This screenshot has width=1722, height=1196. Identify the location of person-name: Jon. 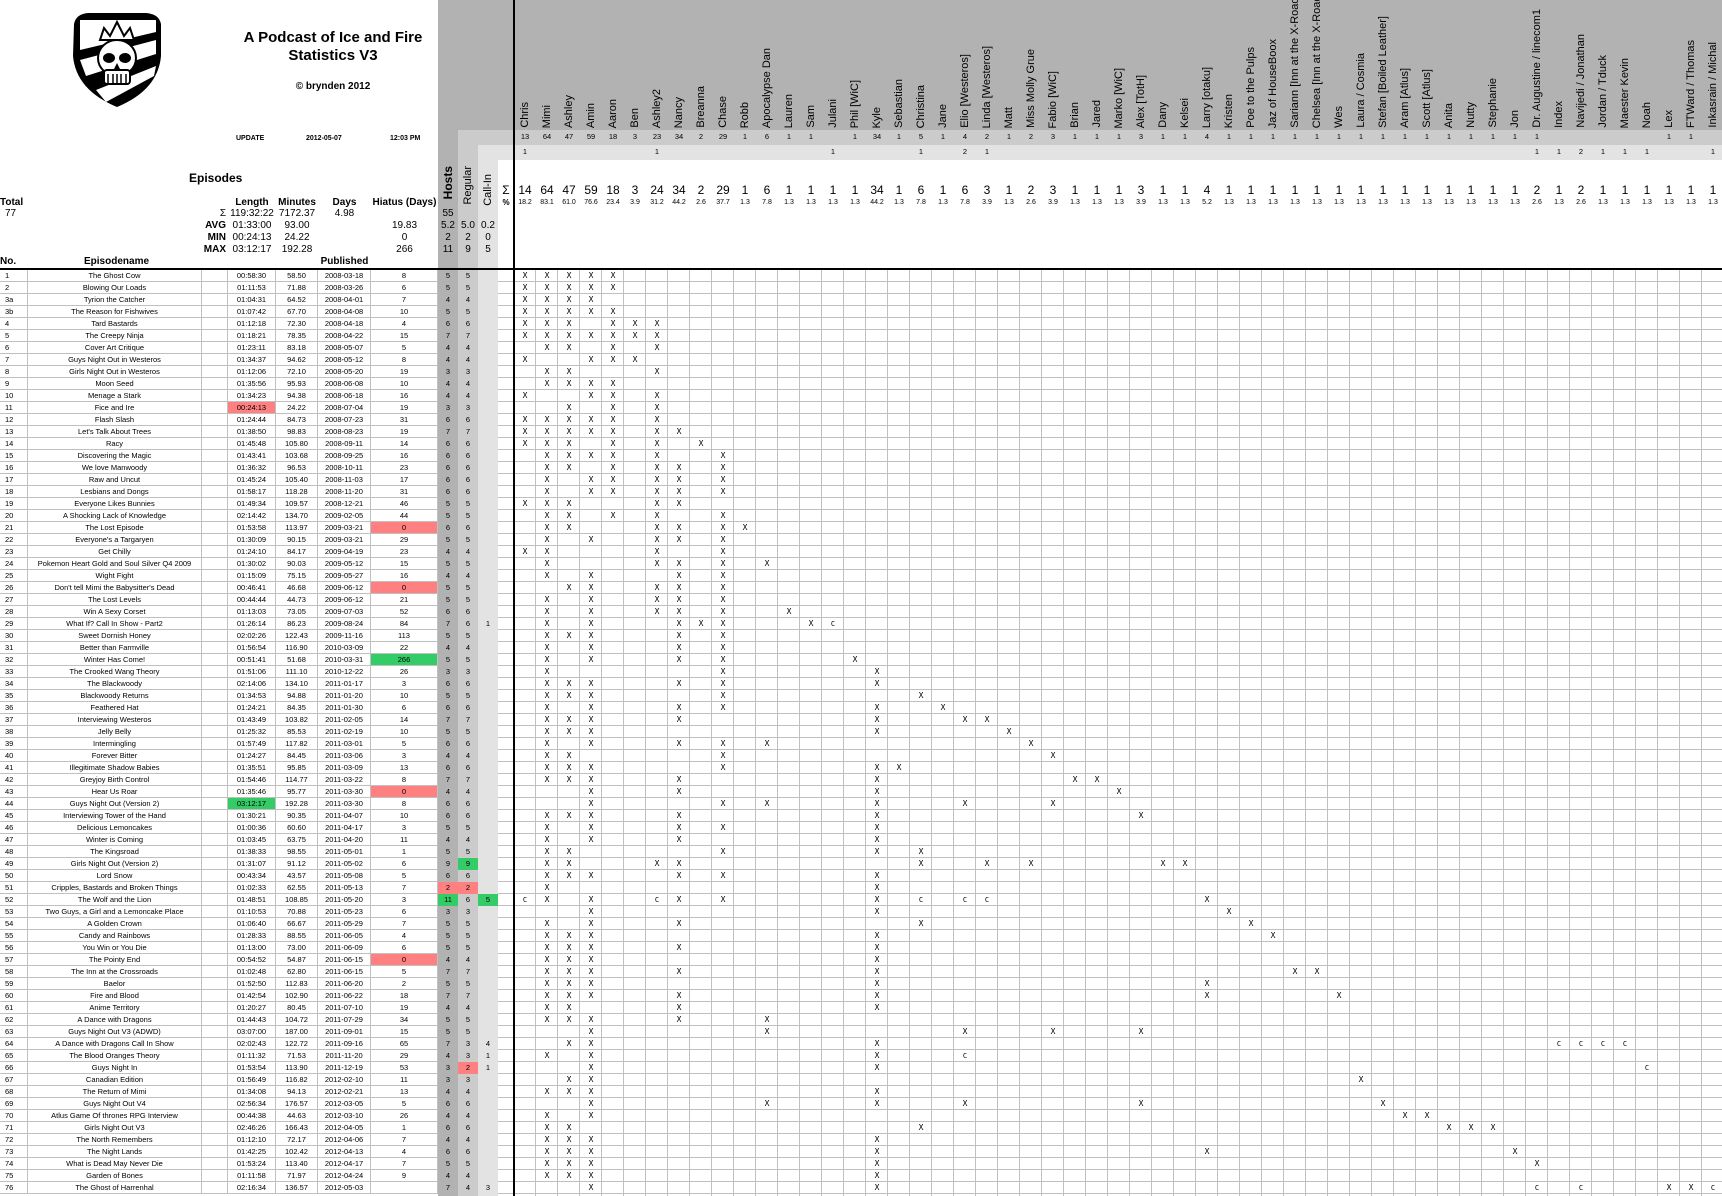
(1515, 119).